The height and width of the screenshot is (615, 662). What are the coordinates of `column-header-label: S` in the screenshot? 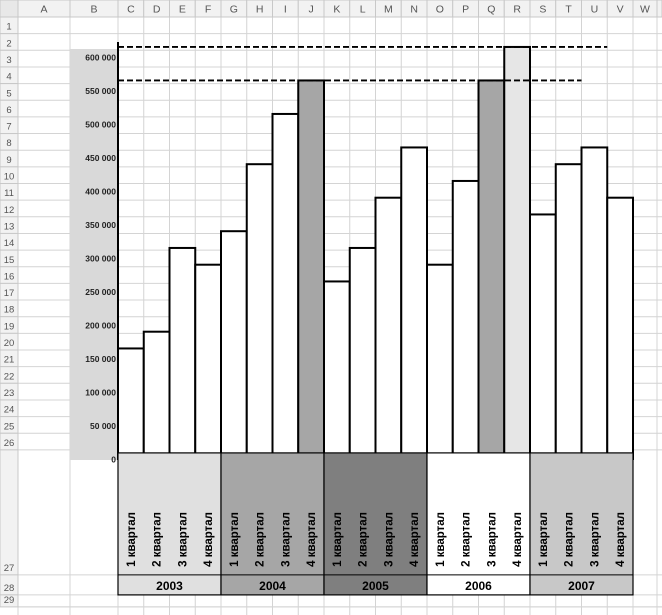 It's located at (542, 10).